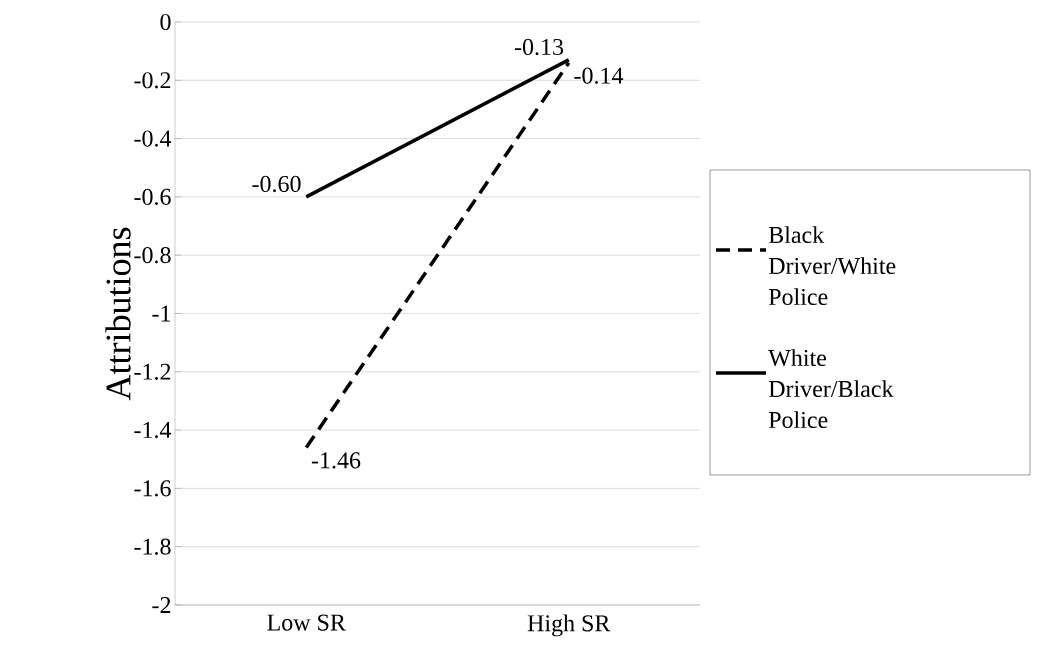  What do you see at coordinates (276, 184) in the screenshot?
I see `data-label: -0.60` at bounding box center [276, 184].